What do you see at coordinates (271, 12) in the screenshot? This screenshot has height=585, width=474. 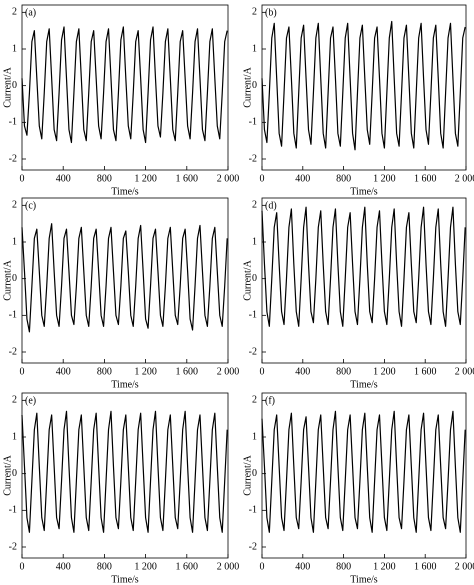 I see `panel-label: (b)` at bounding box center [271, 12].